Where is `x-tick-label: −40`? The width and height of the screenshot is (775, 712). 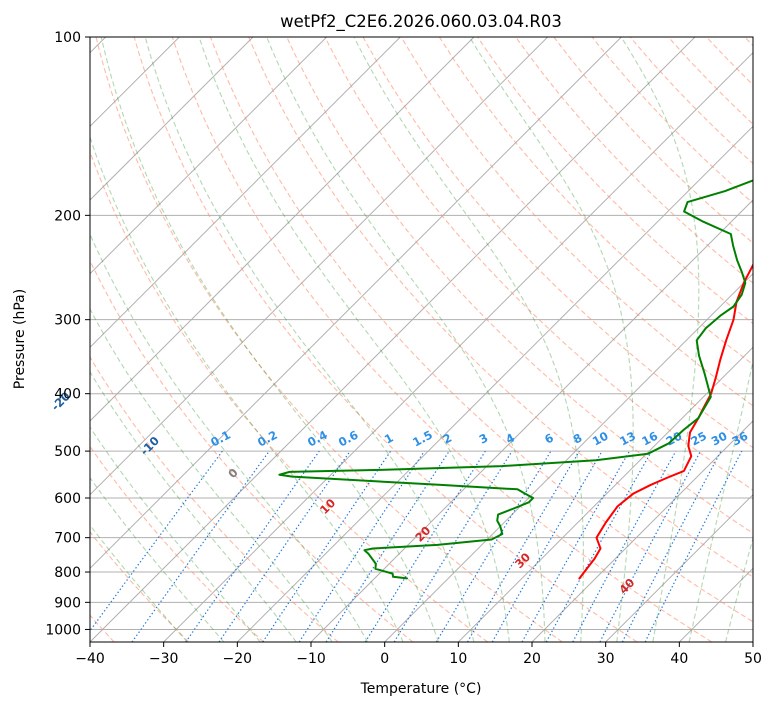 x-tick-label: −40 is located at coordinates (90, 659).